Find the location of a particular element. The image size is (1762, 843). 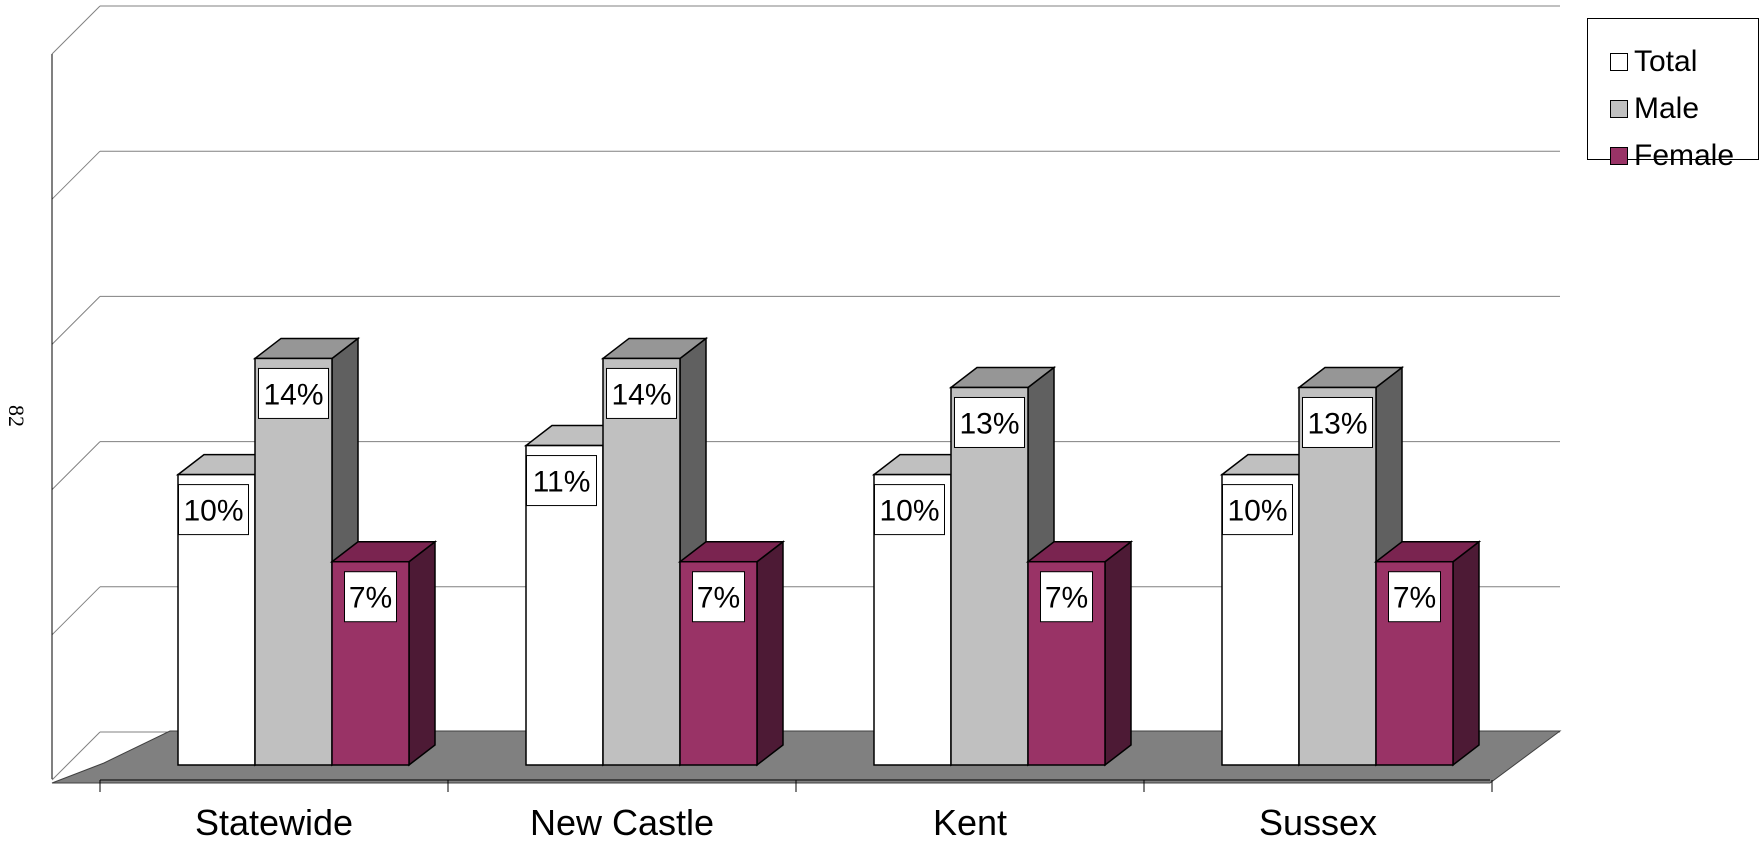

data-label-text: 11% is located at coordinates (562, 482).